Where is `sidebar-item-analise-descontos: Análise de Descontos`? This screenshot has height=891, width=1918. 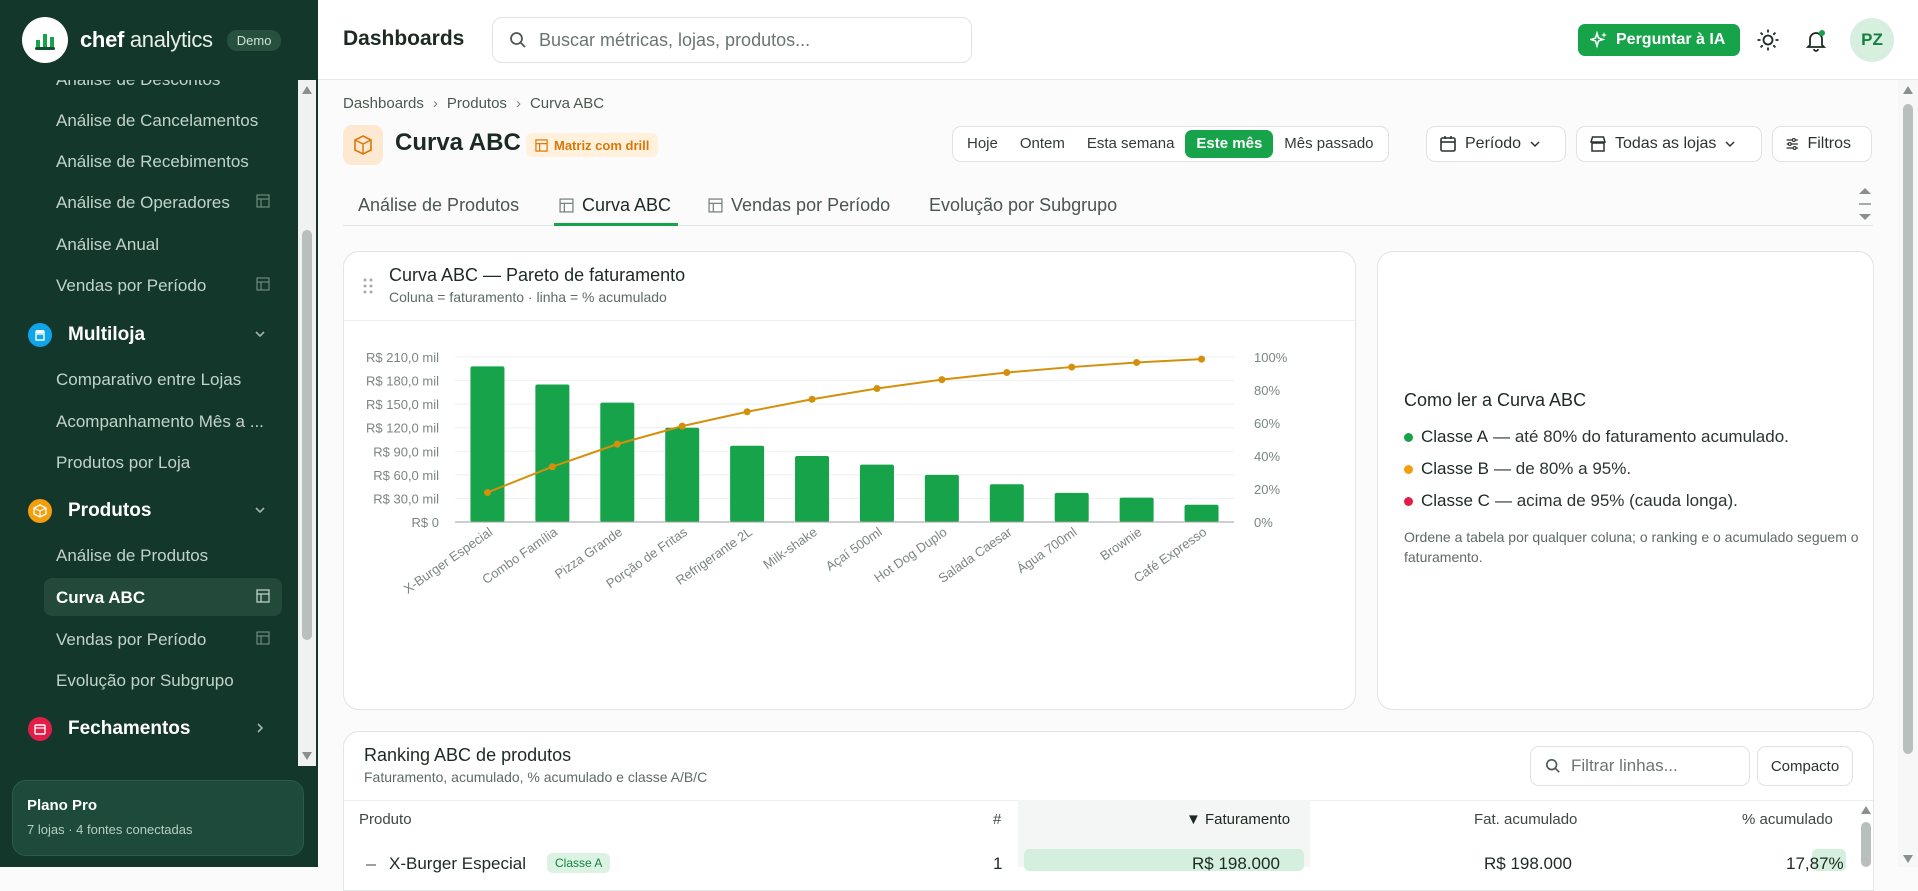 sidebar-item-analise-descontos: Análise de Descontos is located at coordinates (138, 85).